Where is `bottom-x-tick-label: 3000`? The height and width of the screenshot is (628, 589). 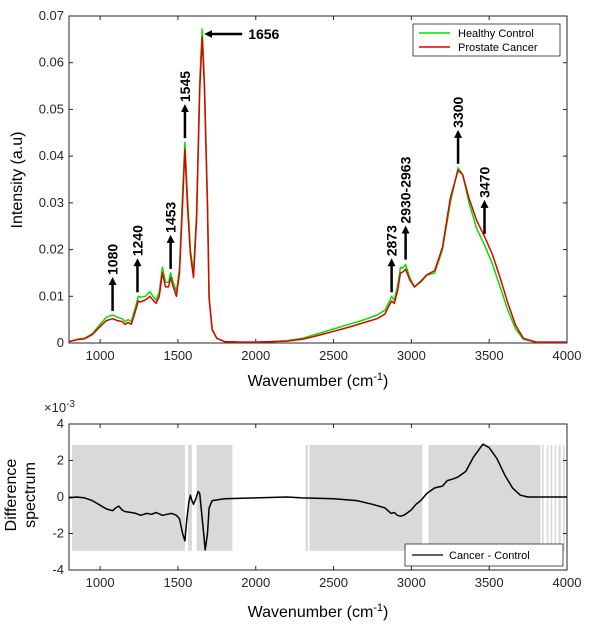
bottom-x-tick-label: 3000 is located at coordinates (411, 582).